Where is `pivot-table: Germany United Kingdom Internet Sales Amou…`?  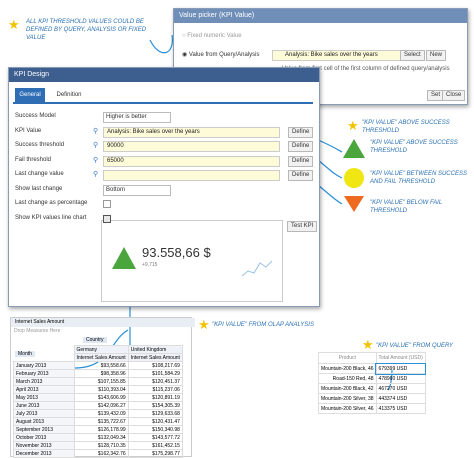 pivot-table: Germany United Kingdom Internet Sales Amou… is located at coordinates (98, 401).